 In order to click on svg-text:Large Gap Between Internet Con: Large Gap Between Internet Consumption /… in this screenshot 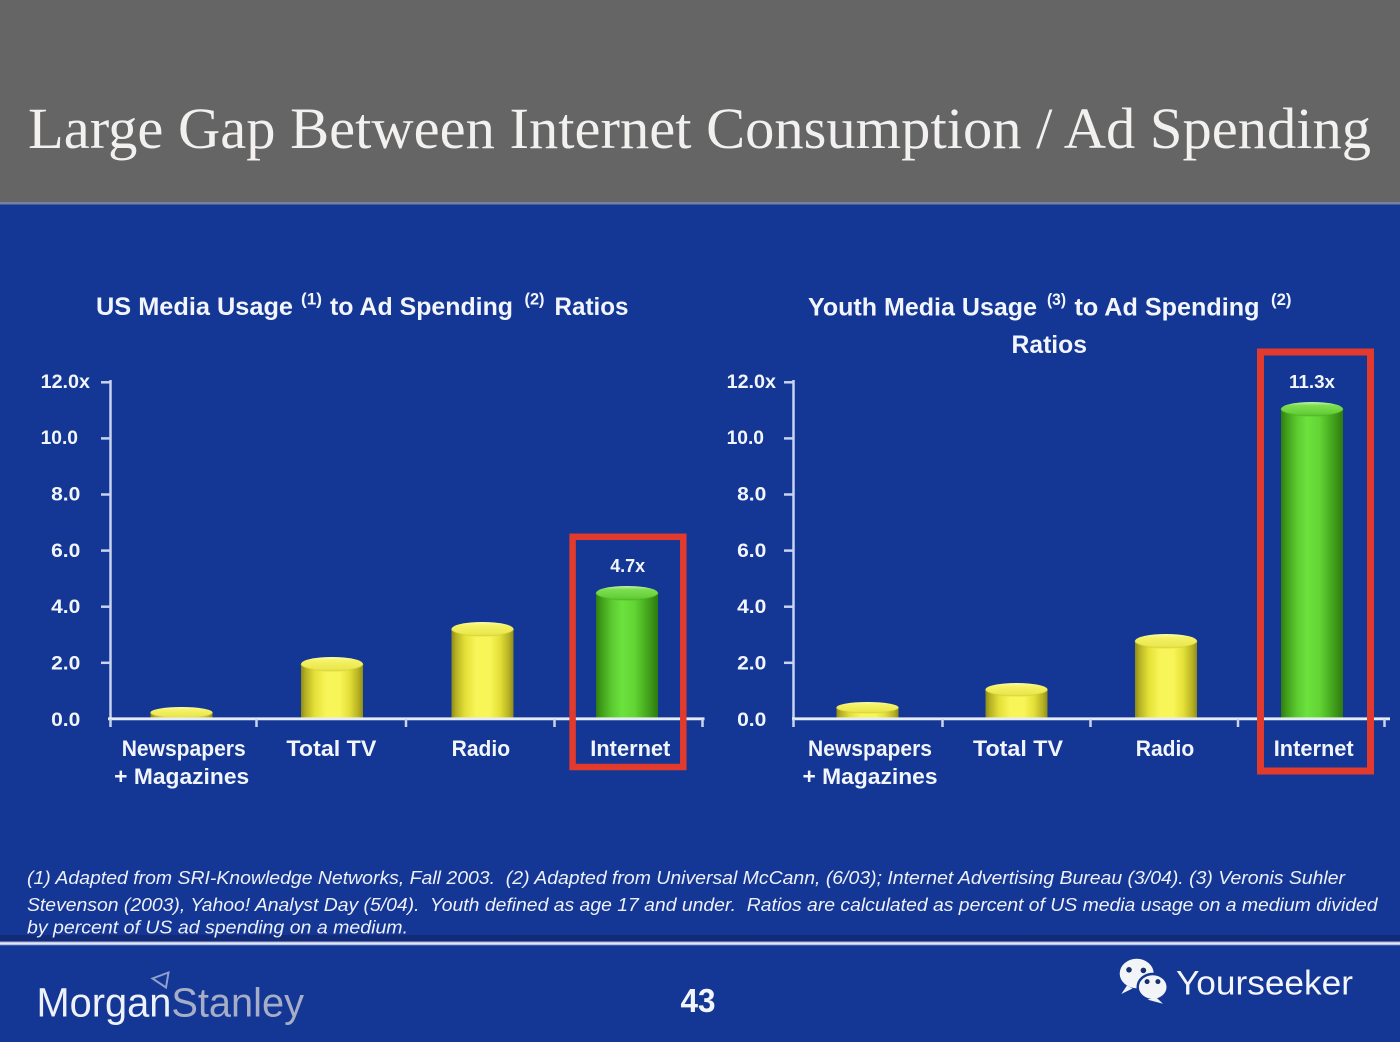, I will do `click(699, 128)`.